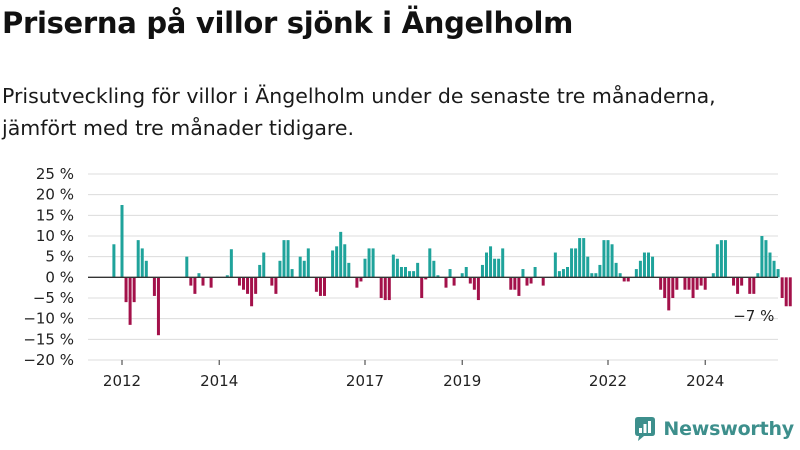 Image resolution: width=800 pixels, height=450 pixels. I want to click on y-tick-label: −20 %, so click(48, 360).